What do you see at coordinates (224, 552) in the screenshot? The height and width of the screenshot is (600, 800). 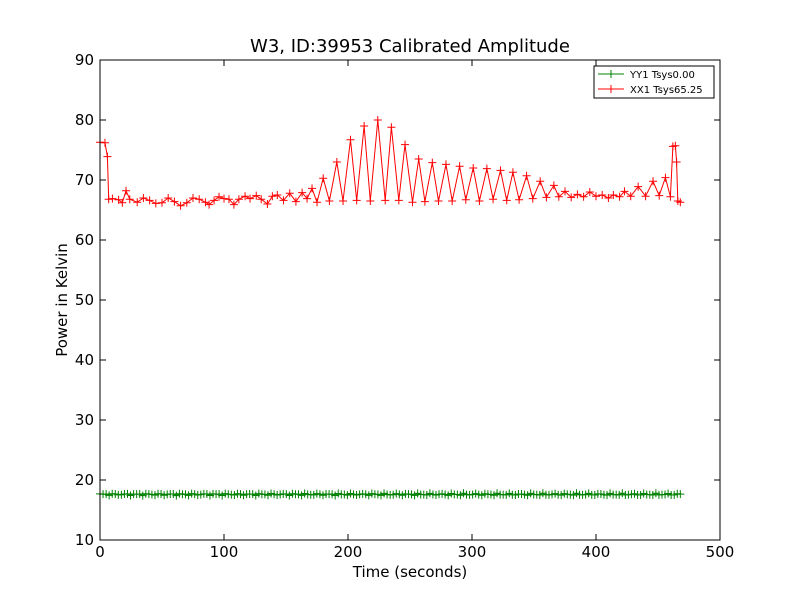 I see `x-tick-label: 100` at bounding box center [224, 552].